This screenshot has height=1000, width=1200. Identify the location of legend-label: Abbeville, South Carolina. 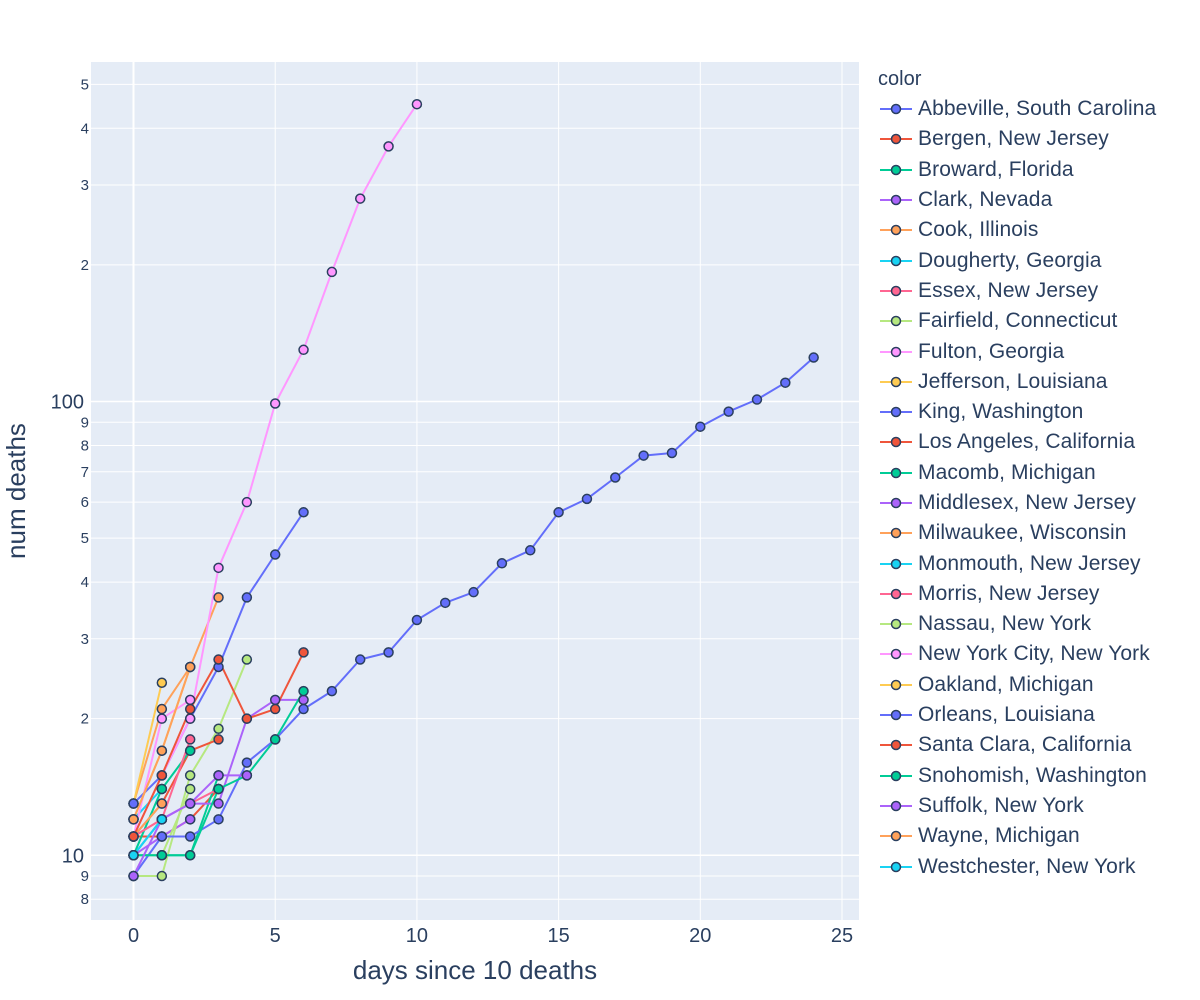
(1037, 109).